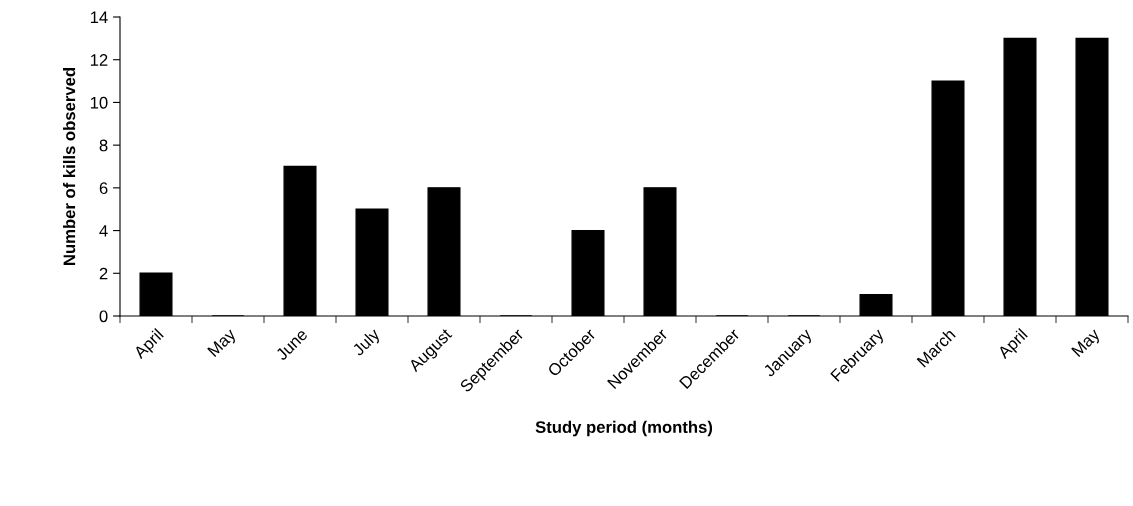  What do you see at coordinates (103, 188) in the screenshot?
I see `y-tick-label: 6` at bounding box center [103, 188].